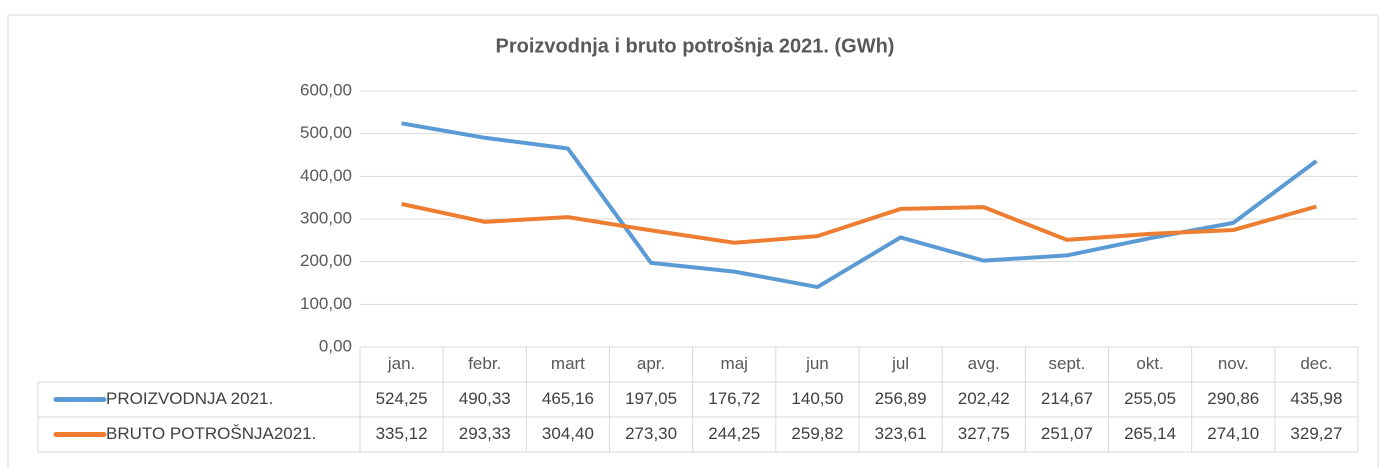  Describe the element at coordinates (189, 398) in the screenshot. I see `legend-label: PROIZVODNJA 2021.` at that location.